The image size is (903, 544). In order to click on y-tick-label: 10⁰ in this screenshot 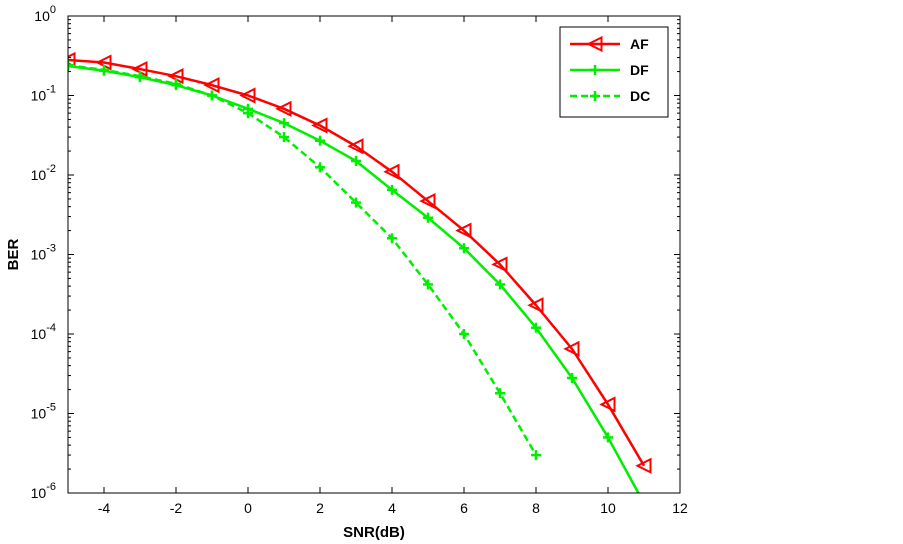, I will do `click(45, 14)`.